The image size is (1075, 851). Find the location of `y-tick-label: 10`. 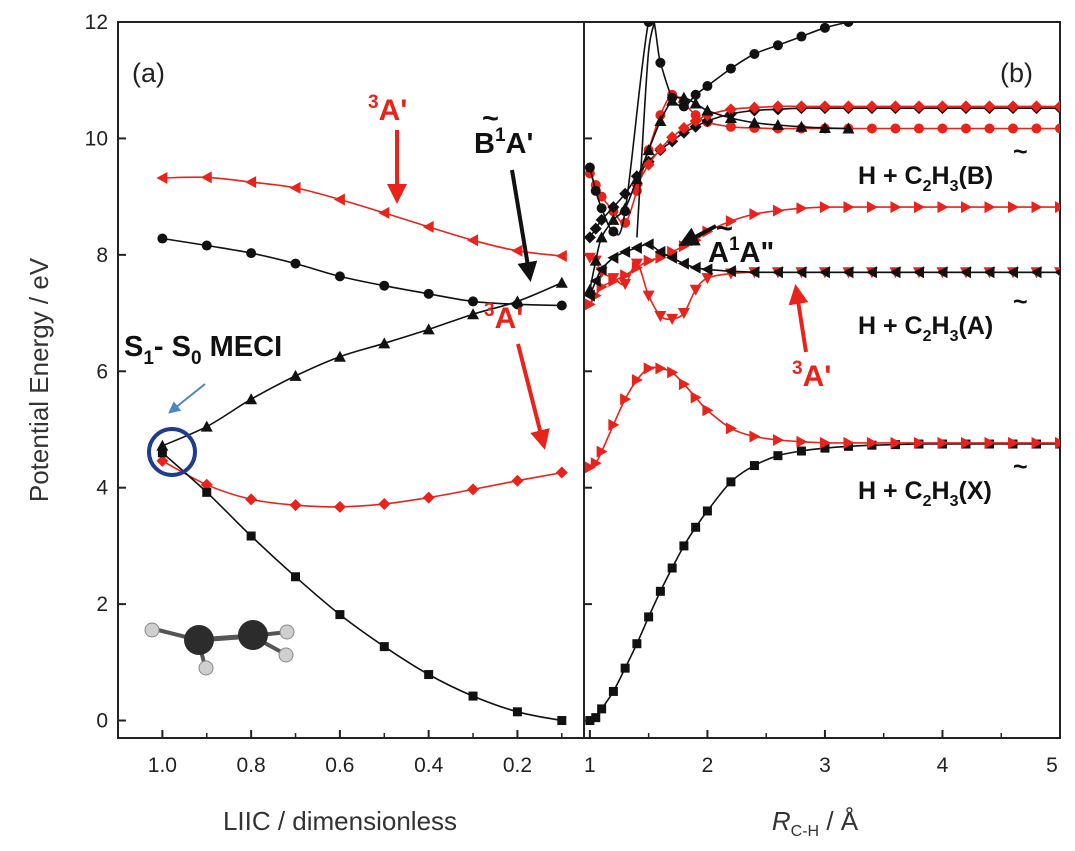

y-tick-label: 10 is located at coordinates (96, 138).